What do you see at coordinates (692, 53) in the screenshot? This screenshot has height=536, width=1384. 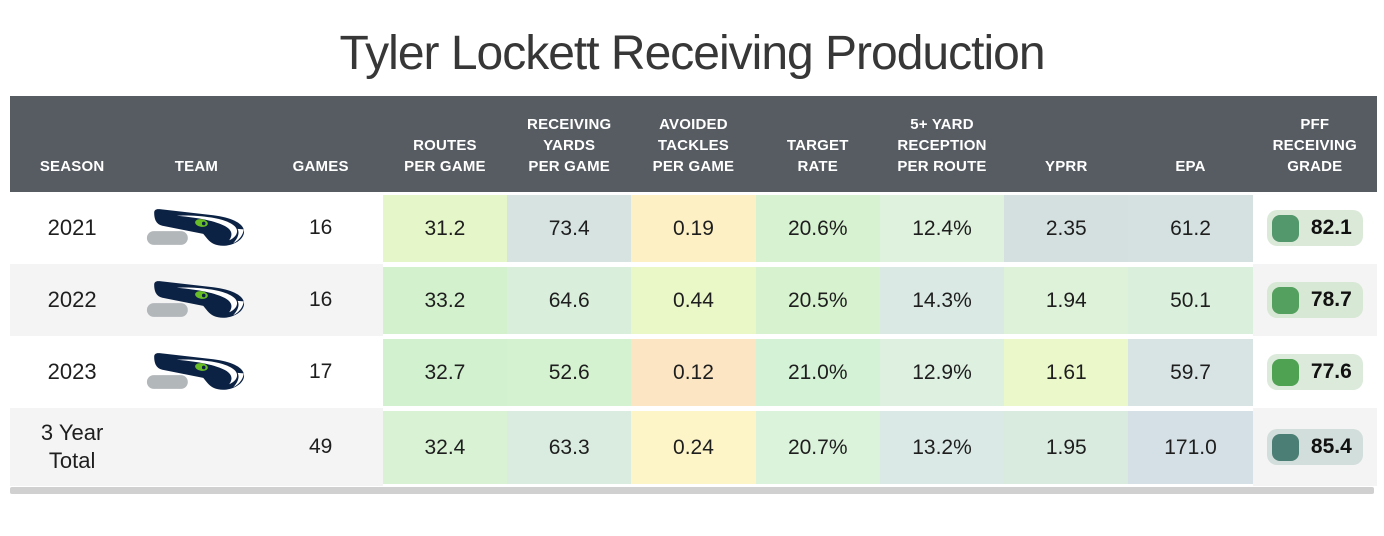 I see `page-title: Tyler Lockett Receiving Production` at bounding box center [692, 53].